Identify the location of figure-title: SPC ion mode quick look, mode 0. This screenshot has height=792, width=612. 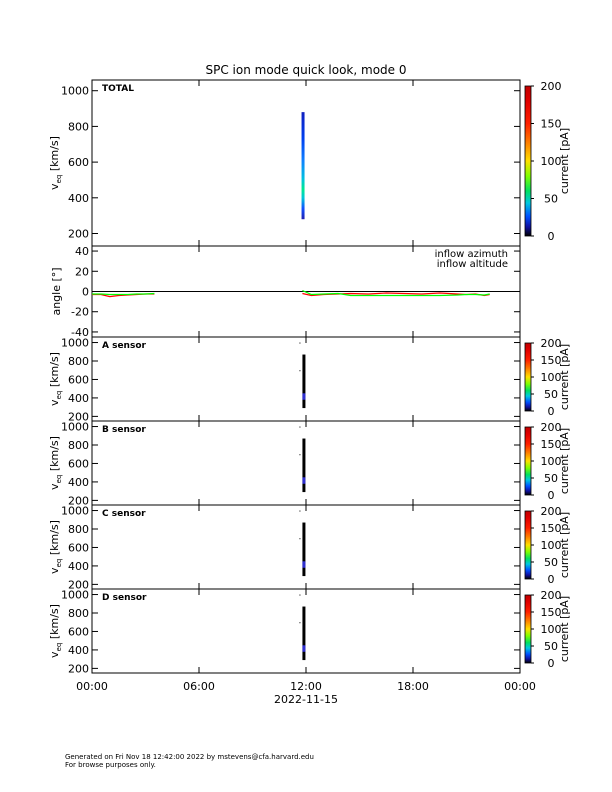
(306, 70).